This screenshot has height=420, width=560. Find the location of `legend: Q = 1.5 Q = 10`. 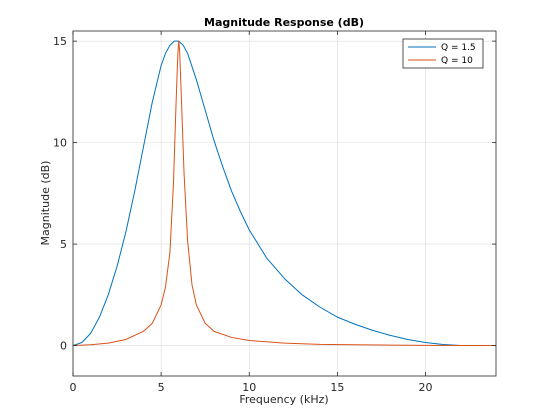

legend: Q = 1.5 Q = 10 is located at coordinates (443, 53).